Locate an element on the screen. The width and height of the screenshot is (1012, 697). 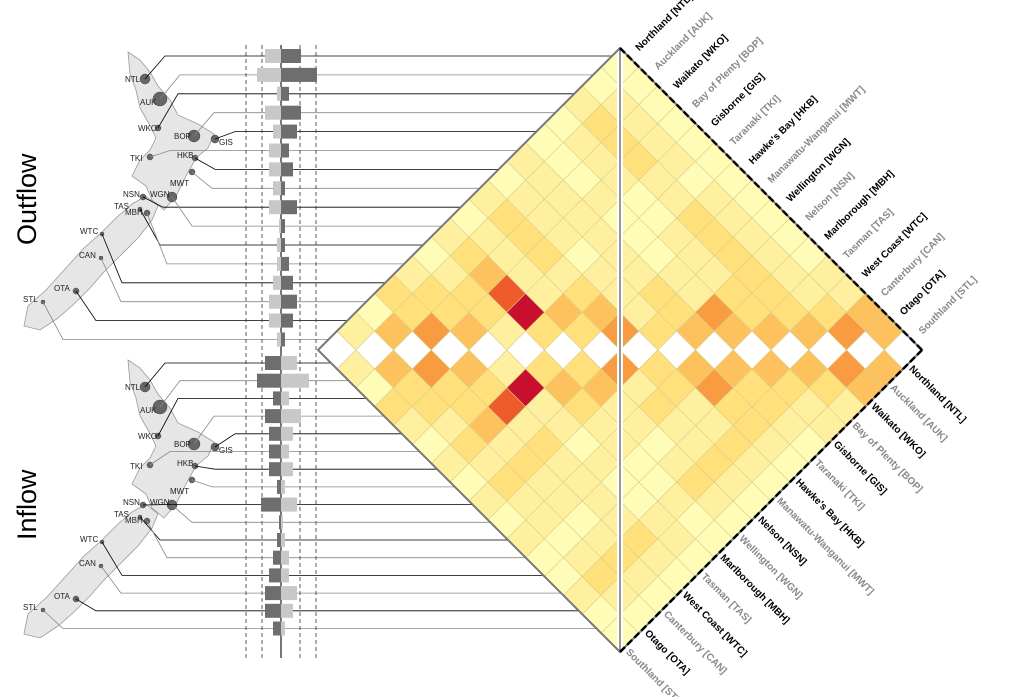
region-label-top: Canterbury [CAN] is located at coordinates (912, 264).